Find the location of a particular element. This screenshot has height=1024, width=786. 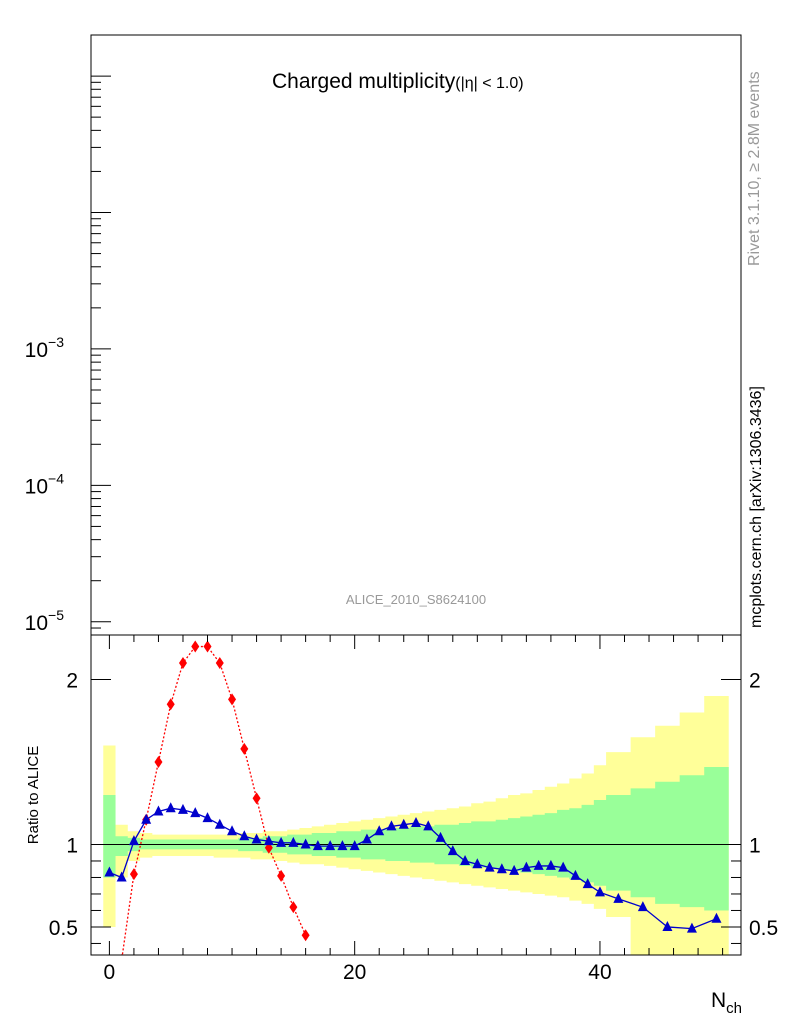

x-tick-label: 0 is located at coordinates (110, 972).